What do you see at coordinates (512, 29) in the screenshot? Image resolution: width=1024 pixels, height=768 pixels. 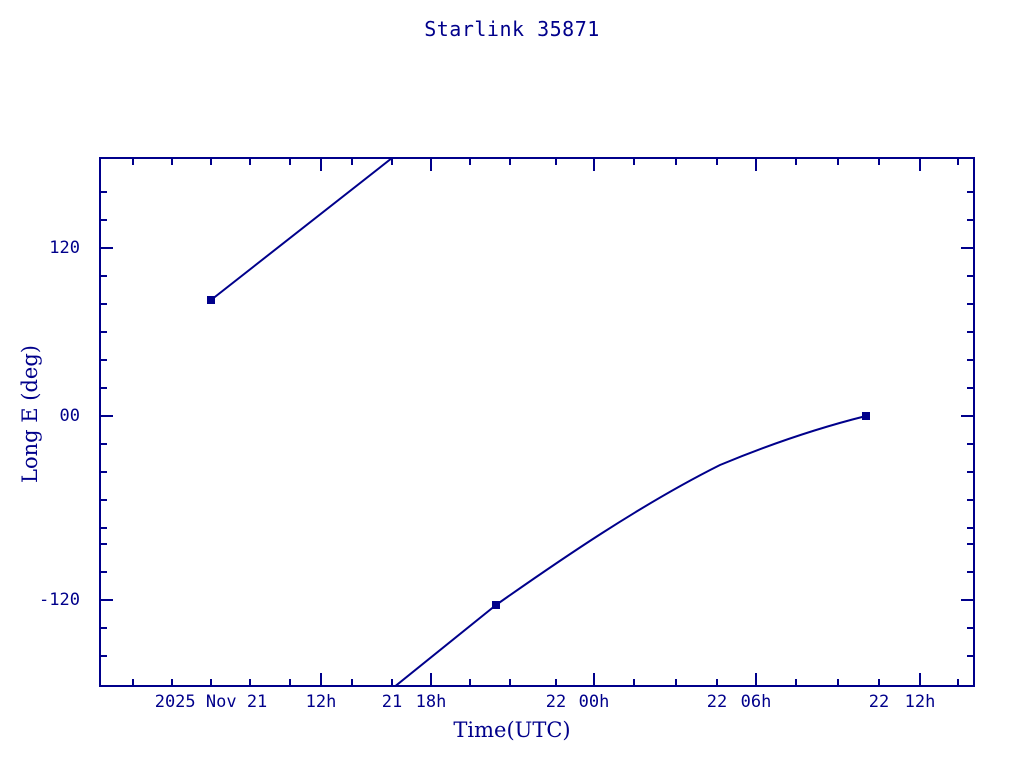 I see `chart-title: Starlink 35871` at bounding box center [512, 29].